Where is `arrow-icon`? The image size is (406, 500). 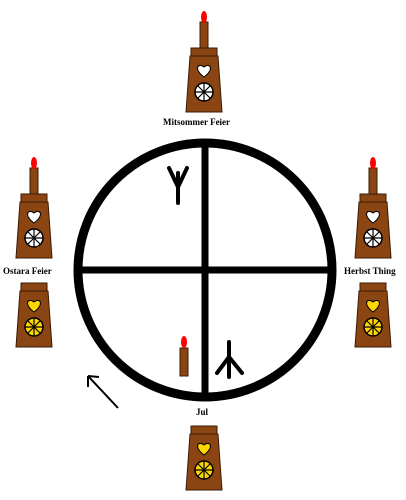 arrow-icon is located at coordinates (103, 392).